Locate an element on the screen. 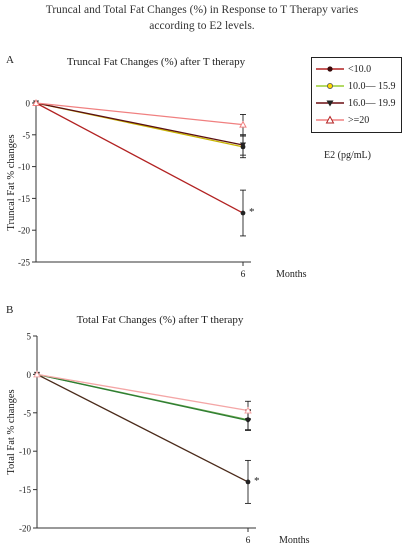  chart-title: Total Fat Changes (%) after T therapy is located at coordinates (160, 320).